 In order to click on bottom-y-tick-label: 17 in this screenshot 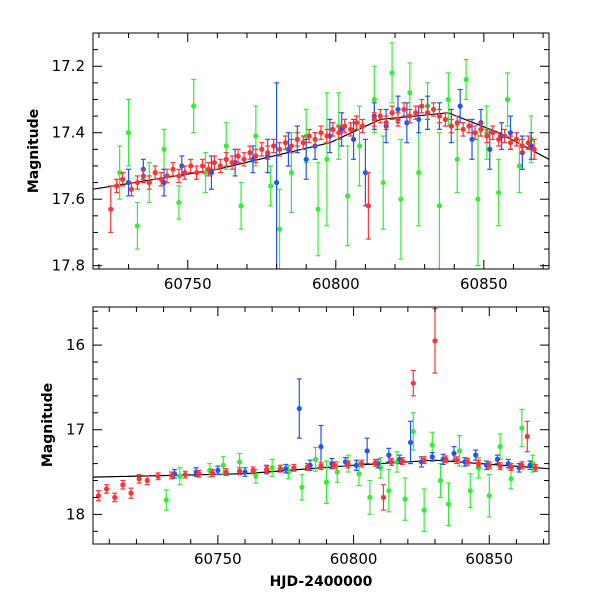, I will do `click(75, 430)`.